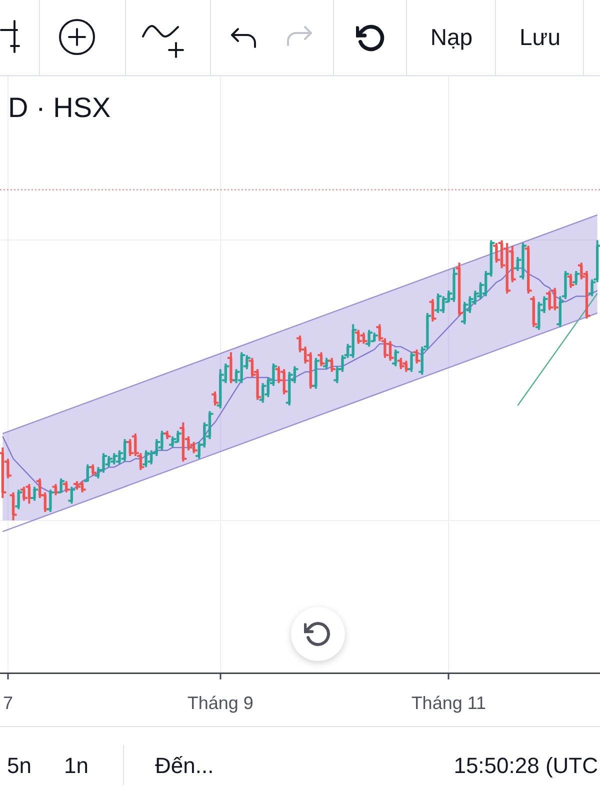 Image resolution: width=600 pixels, height=800 pixels. What do you see at coordinates (526, 766) in the screenshot?
I see `text: 15:50:28 (UTC` at bounding box center [526, 766].